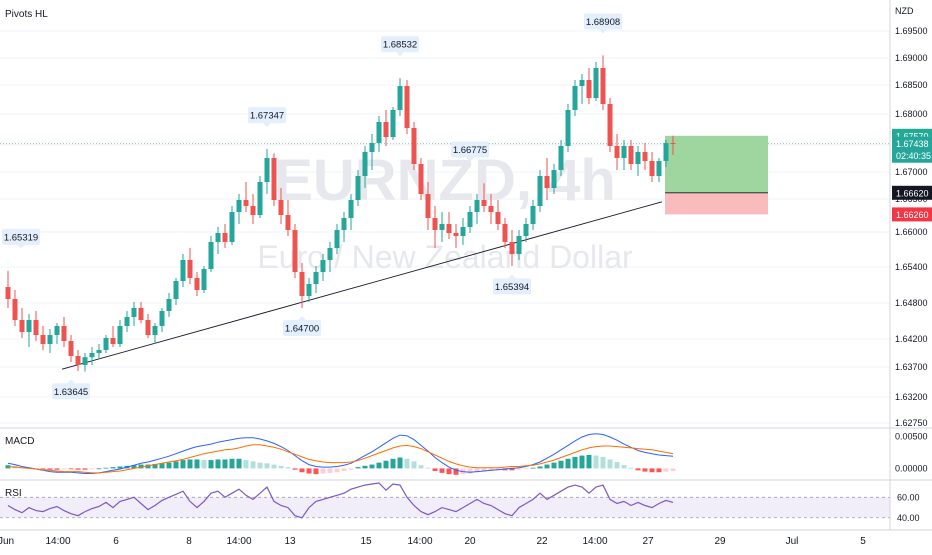 The height and width of the screenshot is (555, 932). Describe the element at coordinates (71, 391) in the screenshot. I see `pivot-label-box` at that location.